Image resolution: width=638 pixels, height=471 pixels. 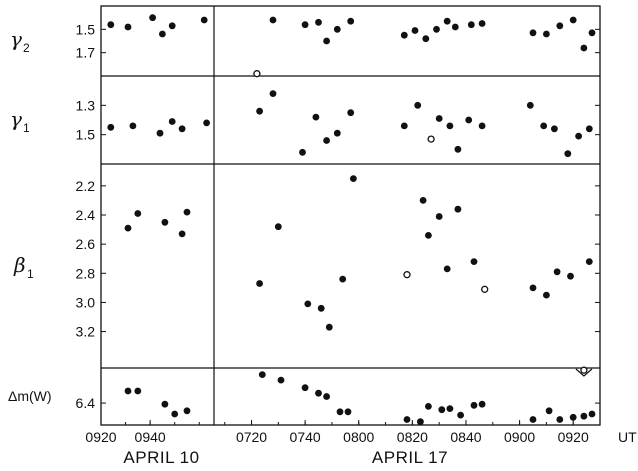 What do you see at coordinates (16, 39) in the screenshot?
I see `panel-label-gamma2: γ` at bounding box center [16, 39].